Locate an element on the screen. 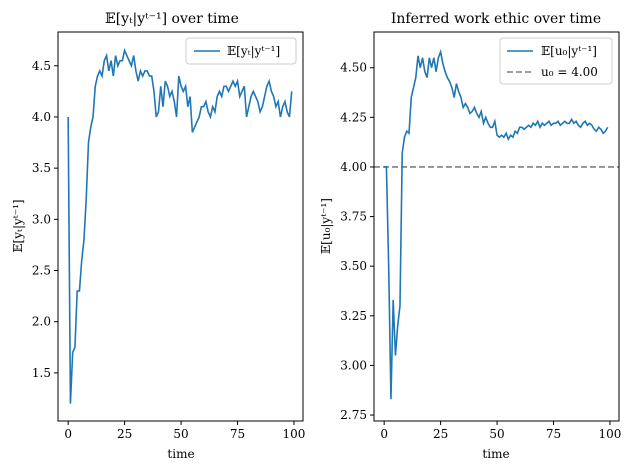  legend-label-work-ethic: 𝔼[u₀|yᵗ⁻¹] is located at coordinates (569, 51).